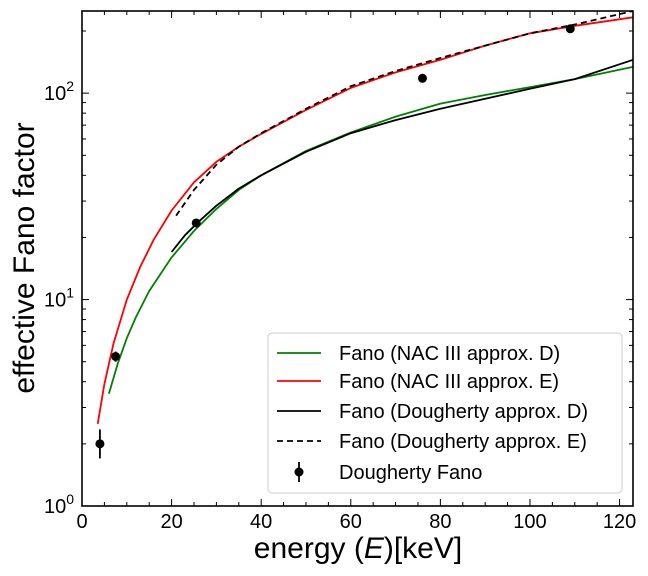 The width and height of the screenshot is (648, 576). I want to click on x-tick-label: 20, so click(171, 522).